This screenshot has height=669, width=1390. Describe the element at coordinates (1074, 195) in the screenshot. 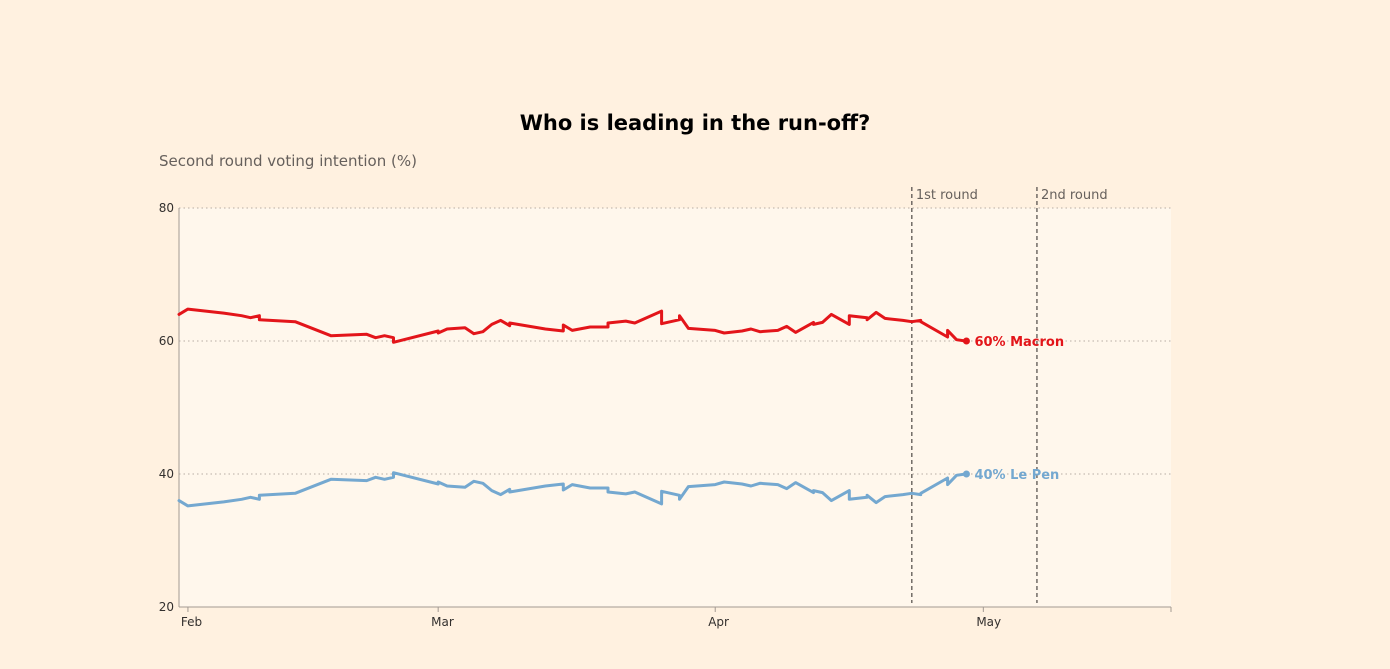

I see `round-label-2: 2nd round` at that location.